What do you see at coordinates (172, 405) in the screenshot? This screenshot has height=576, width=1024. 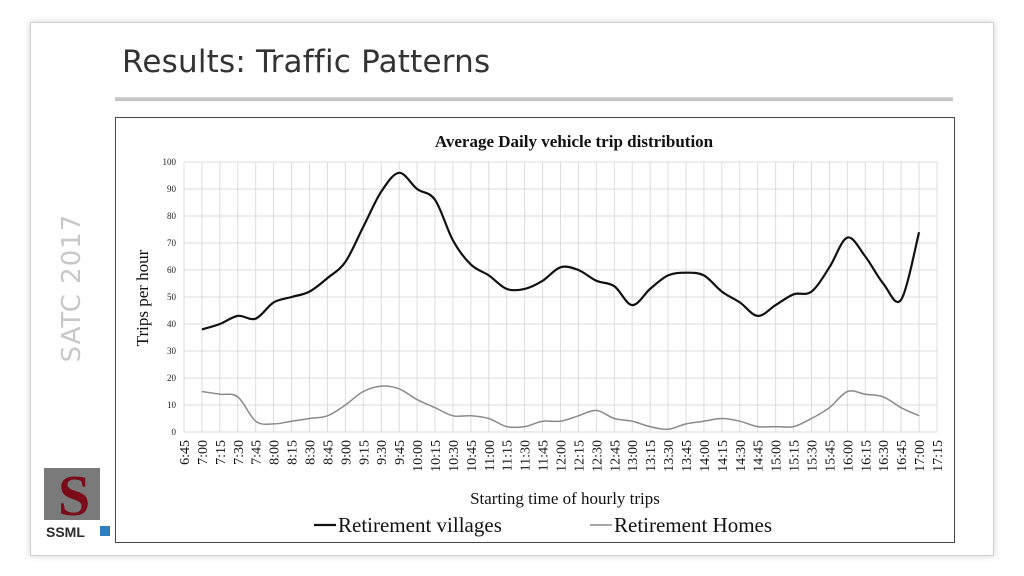 I see `y-tick-label: 10` at bounding box center [172, 405].